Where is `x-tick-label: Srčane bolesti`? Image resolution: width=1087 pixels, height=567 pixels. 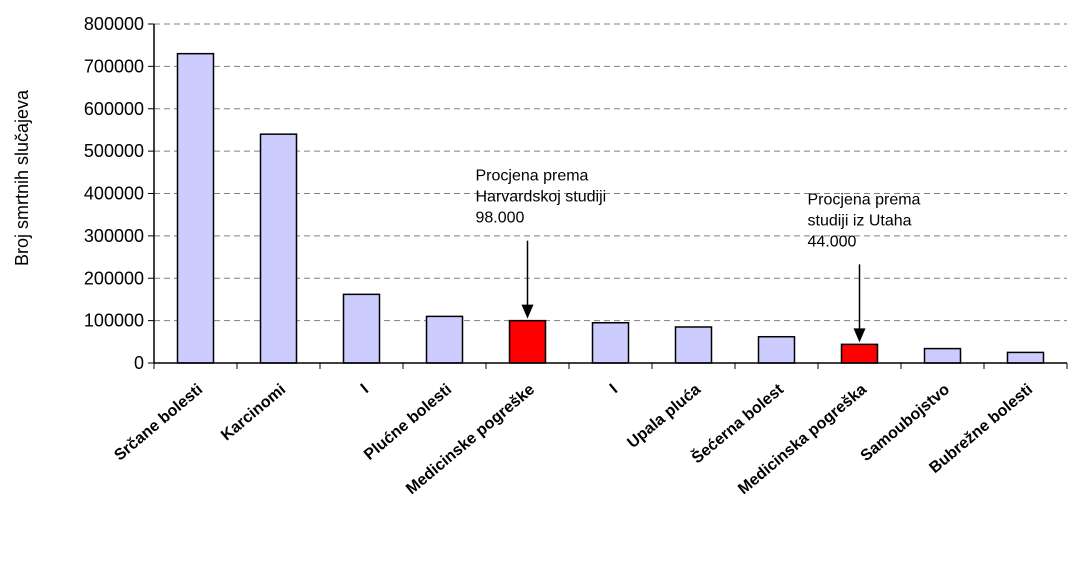 x-tick-label: Srčane bolesti is located at coordinates (158, 422).